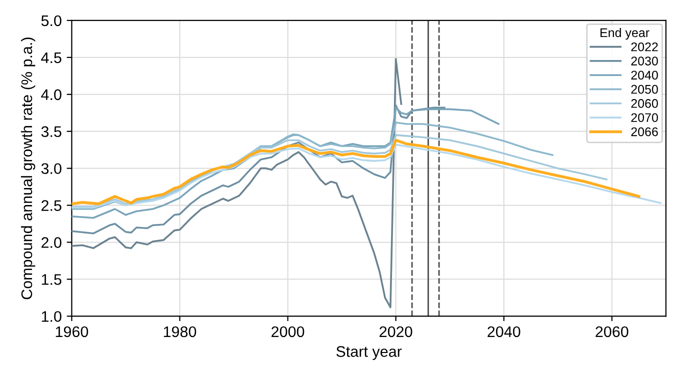  I want to click on x-tick-label: 2060, so click(612, 332).